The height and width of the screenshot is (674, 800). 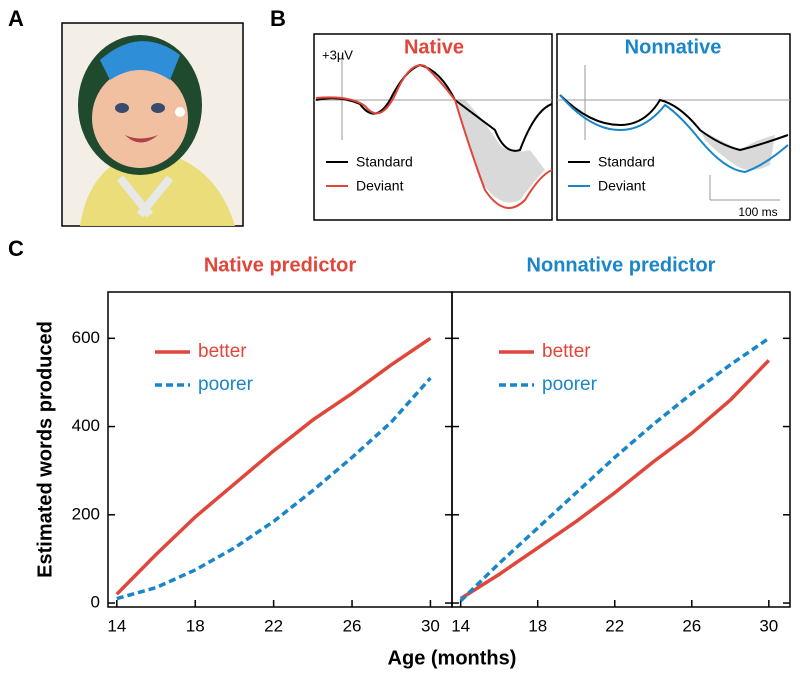 What do you see at coordinates (86, 513) in the screenshot?
I see `y-tick-label: 200` at bounding box center [86, 513].